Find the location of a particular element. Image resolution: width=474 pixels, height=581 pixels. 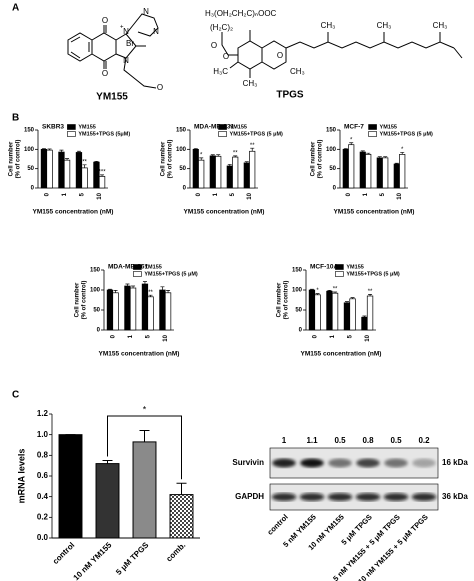

compound-name: YM155 is located at coordinates (112, 97).